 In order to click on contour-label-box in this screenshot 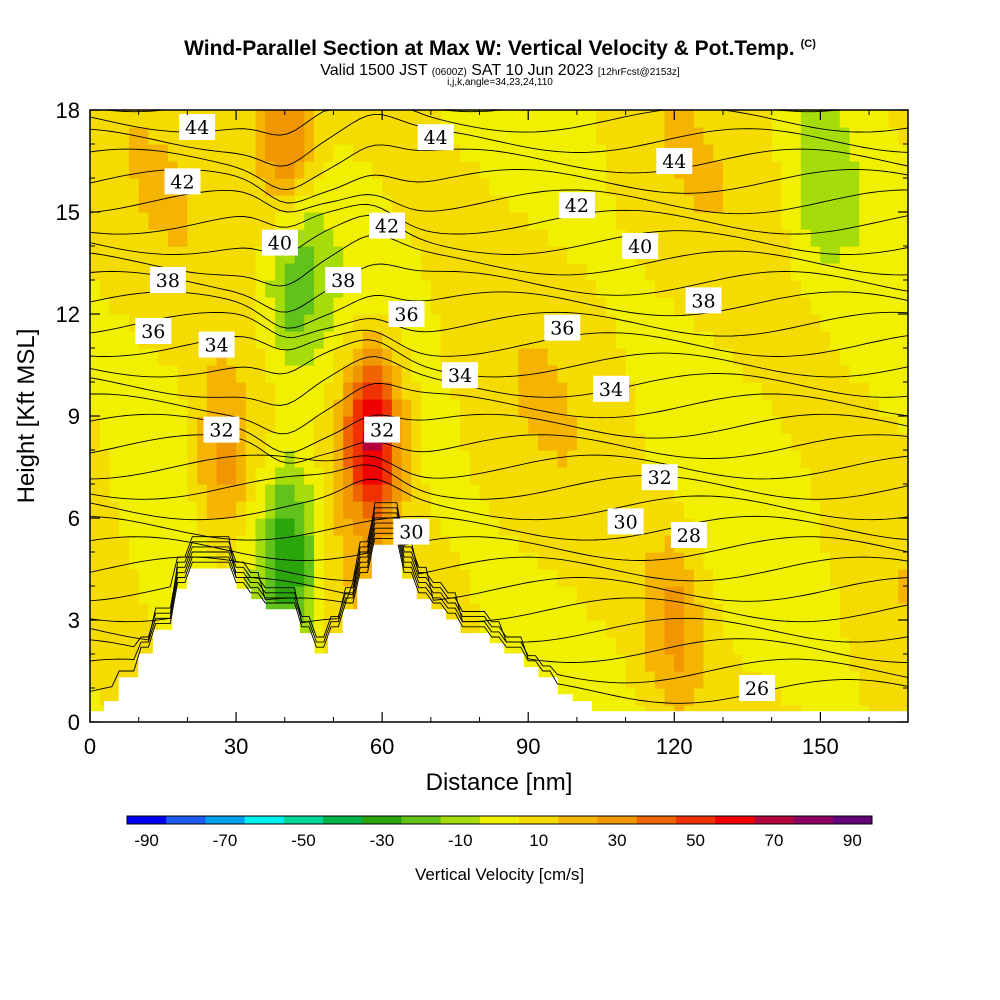, I will do `click(182, 181)`.